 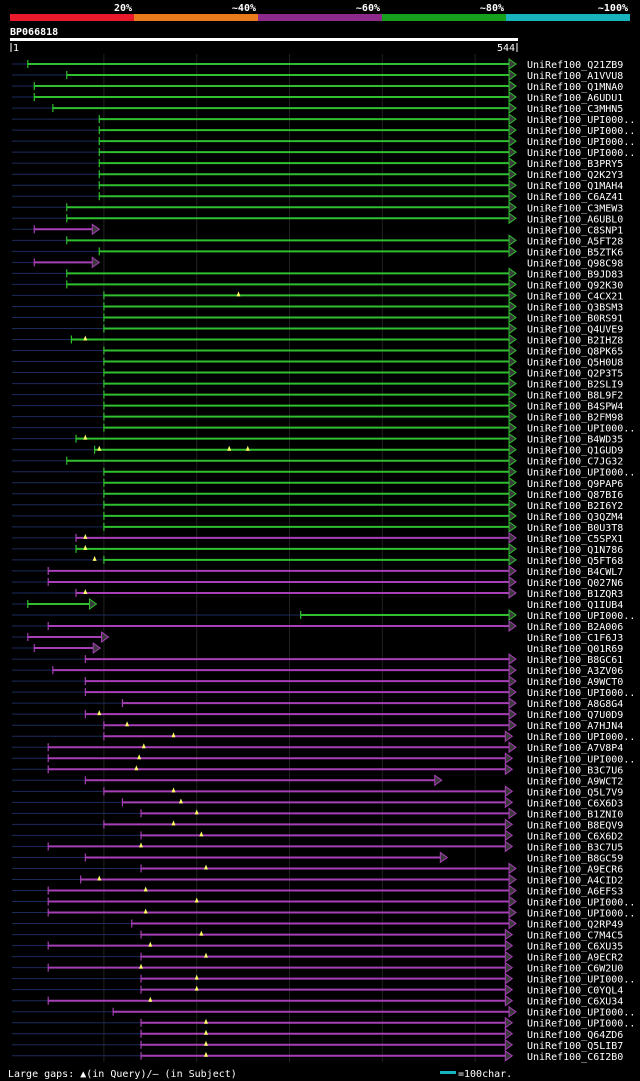 I want to click on hit-label: UniRef100_C6I2B0, so click(x=575, y=1057).